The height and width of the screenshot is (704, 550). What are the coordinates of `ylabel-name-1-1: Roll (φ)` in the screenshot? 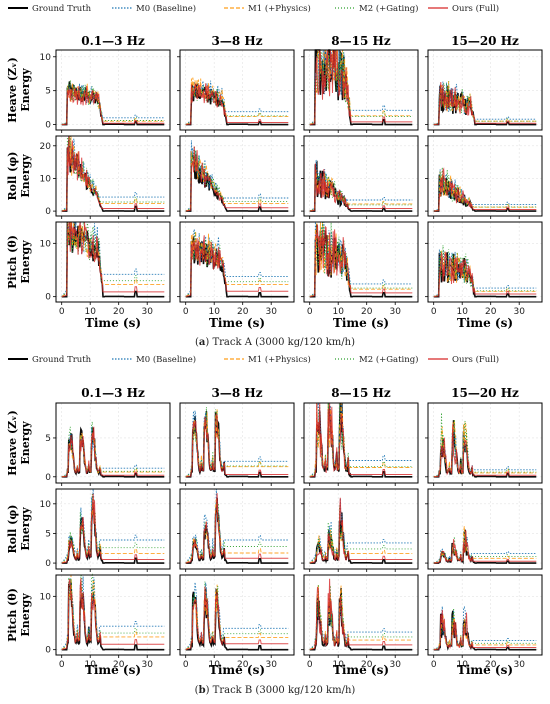 It's located at (12, 528).